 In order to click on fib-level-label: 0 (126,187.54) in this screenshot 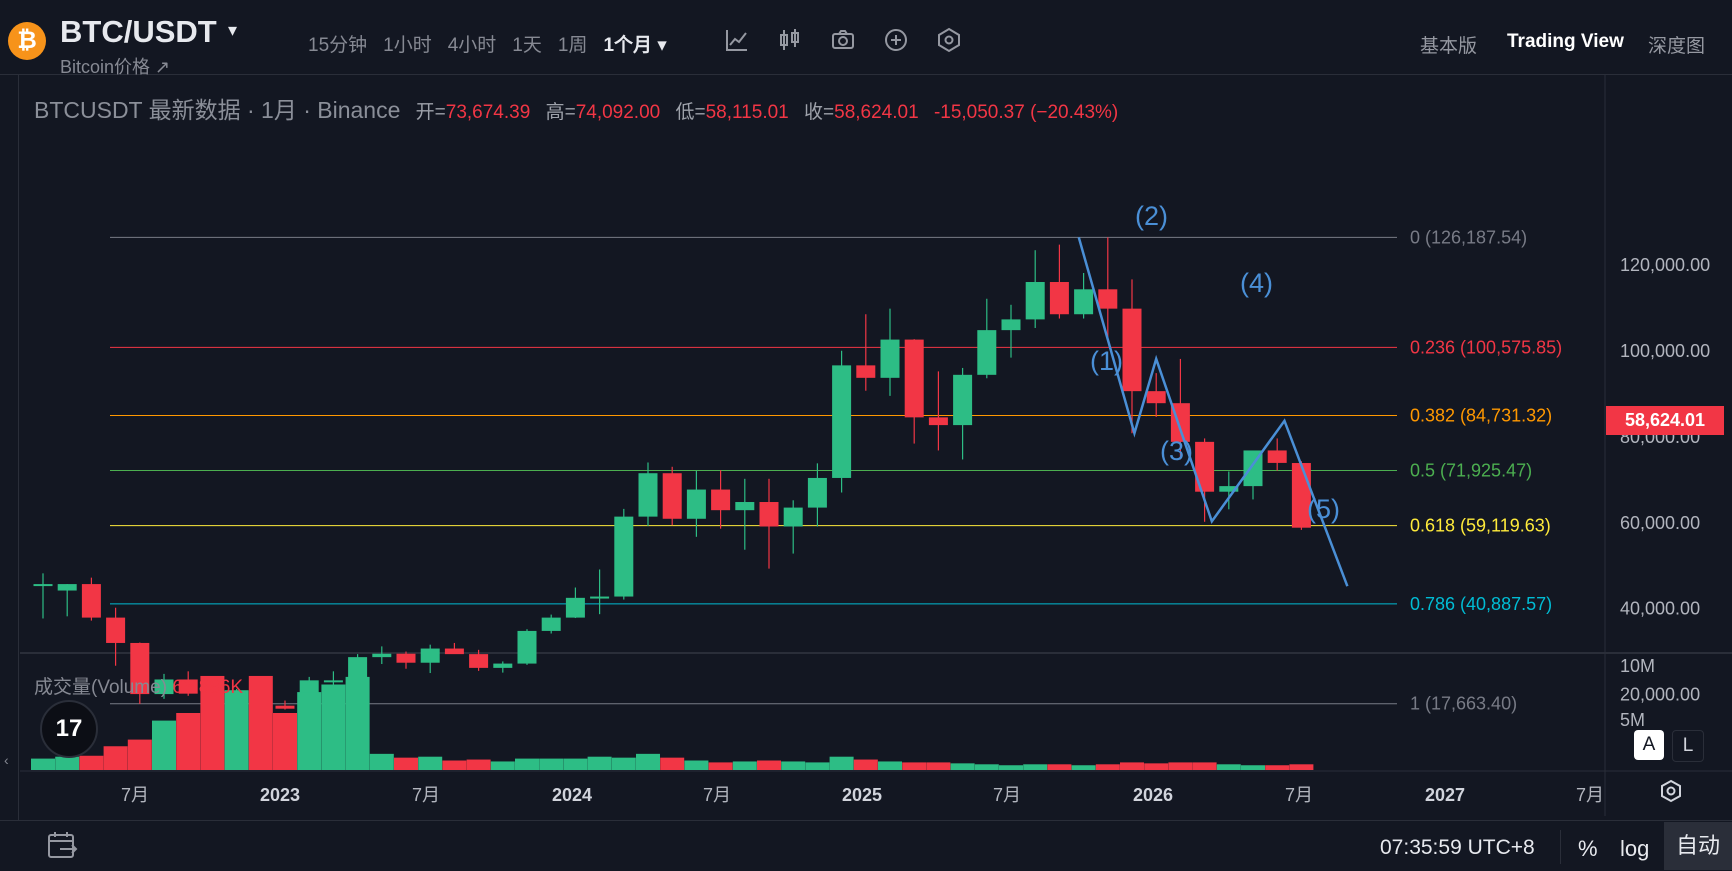, I will do `click(1468, 237)`.